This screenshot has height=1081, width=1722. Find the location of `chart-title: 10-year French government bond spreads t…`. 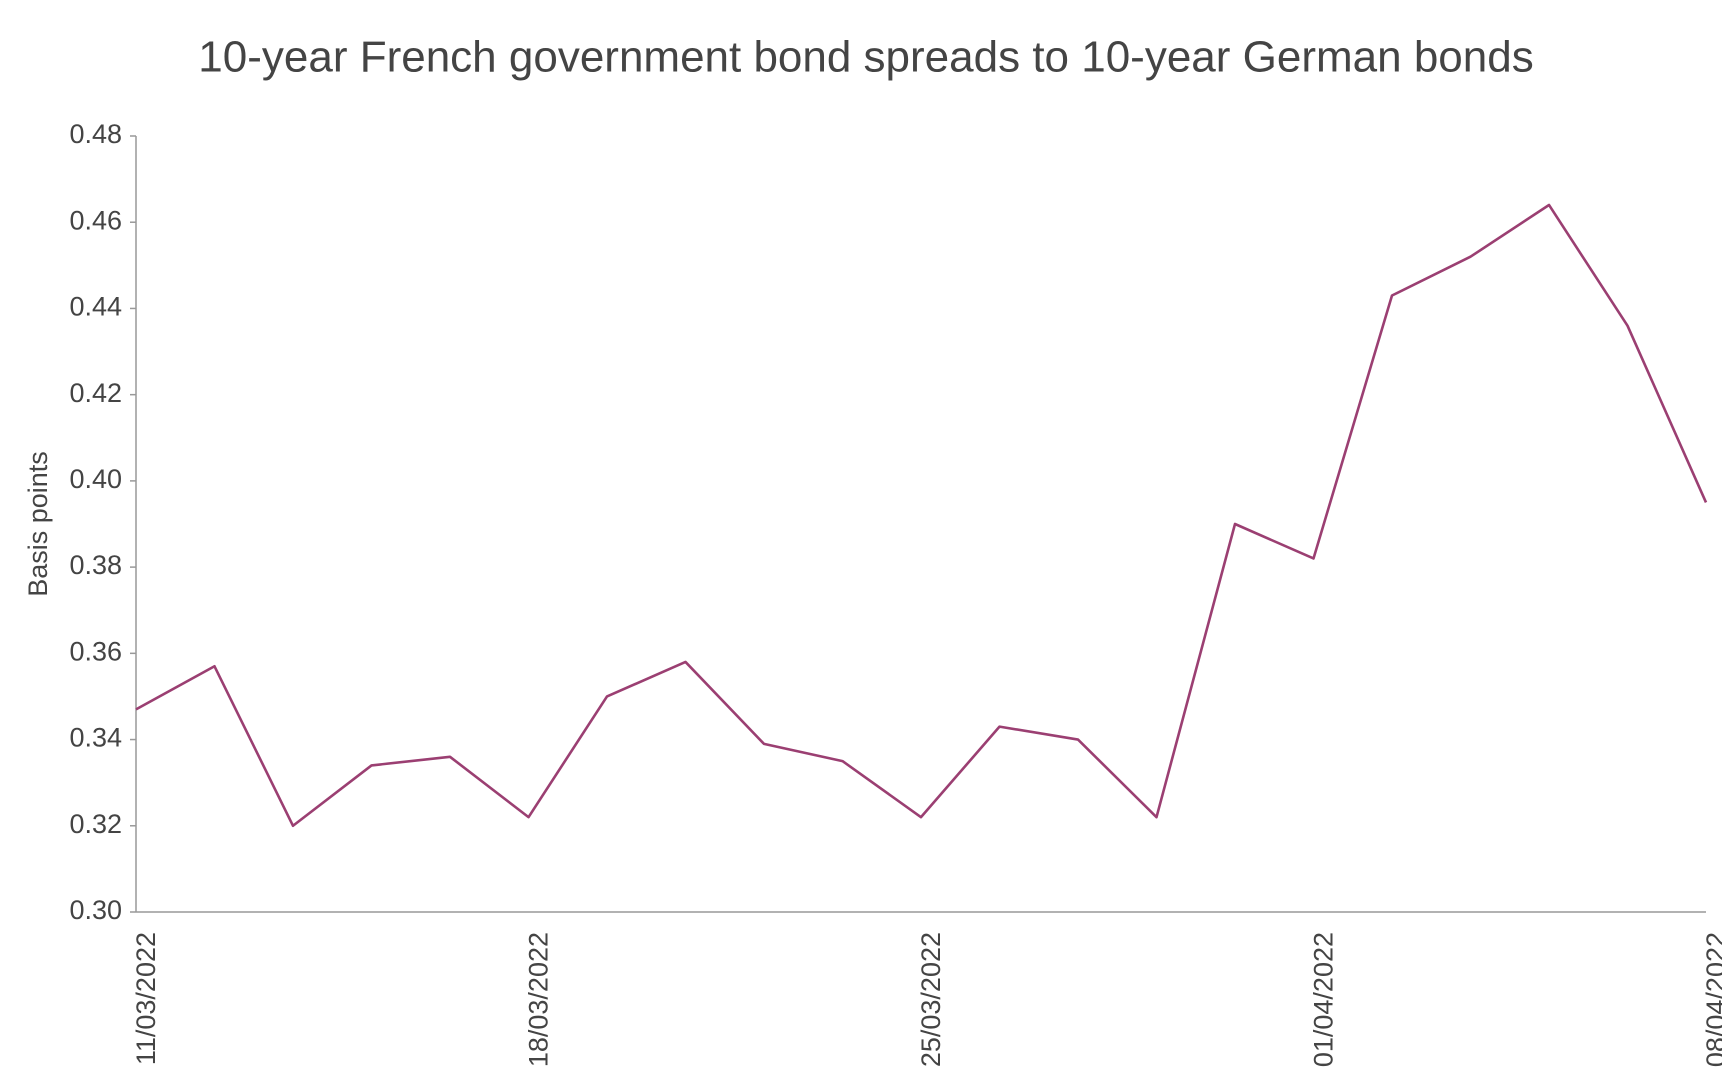

chart-title: 10-year French government bond spreads t… is located at coordinates (865, 57).